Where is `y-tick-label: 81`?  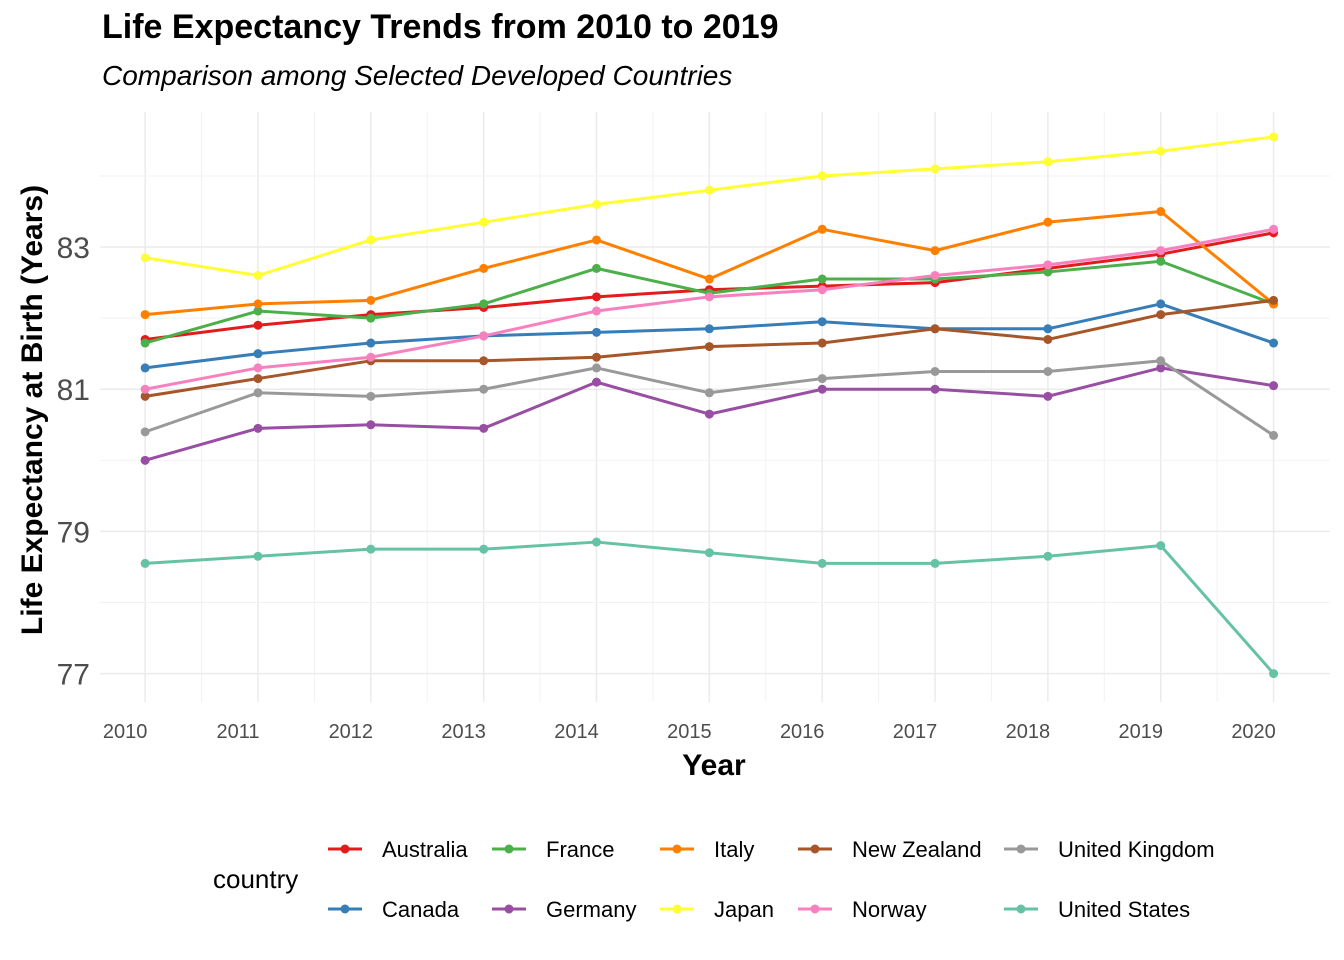
y-tick-label: 81 is located at coordinates (73, 390).